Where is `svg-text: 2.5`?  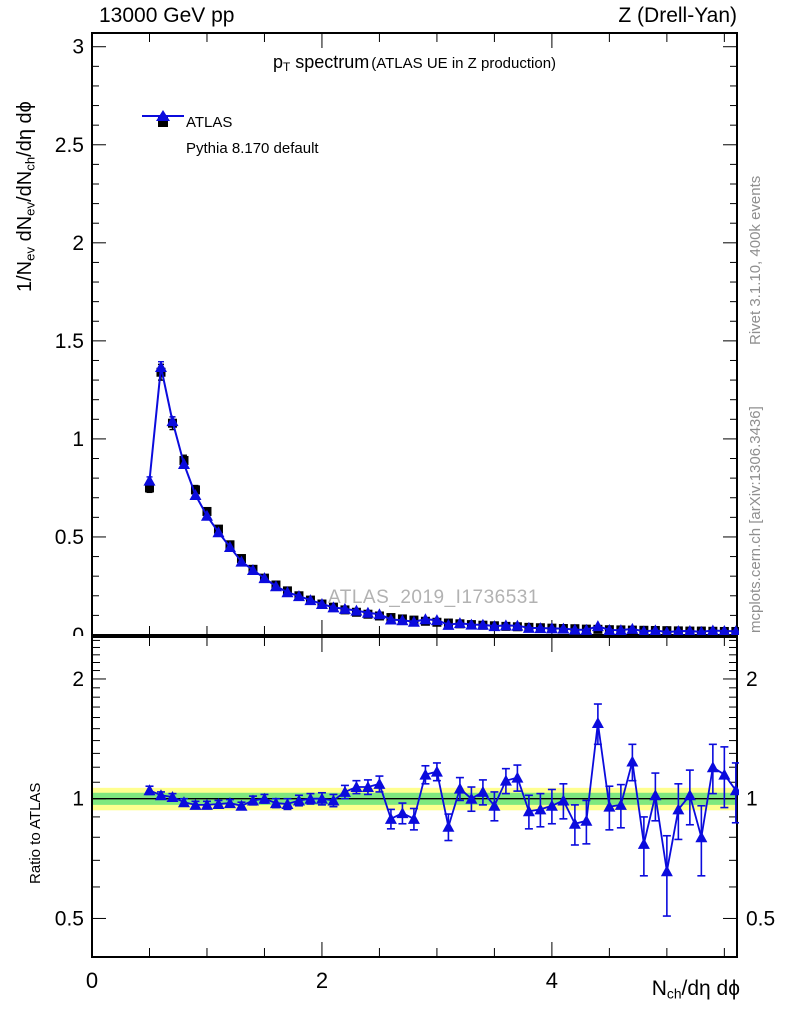 svg-text: 2.5 is located at coordinates (69, 145).